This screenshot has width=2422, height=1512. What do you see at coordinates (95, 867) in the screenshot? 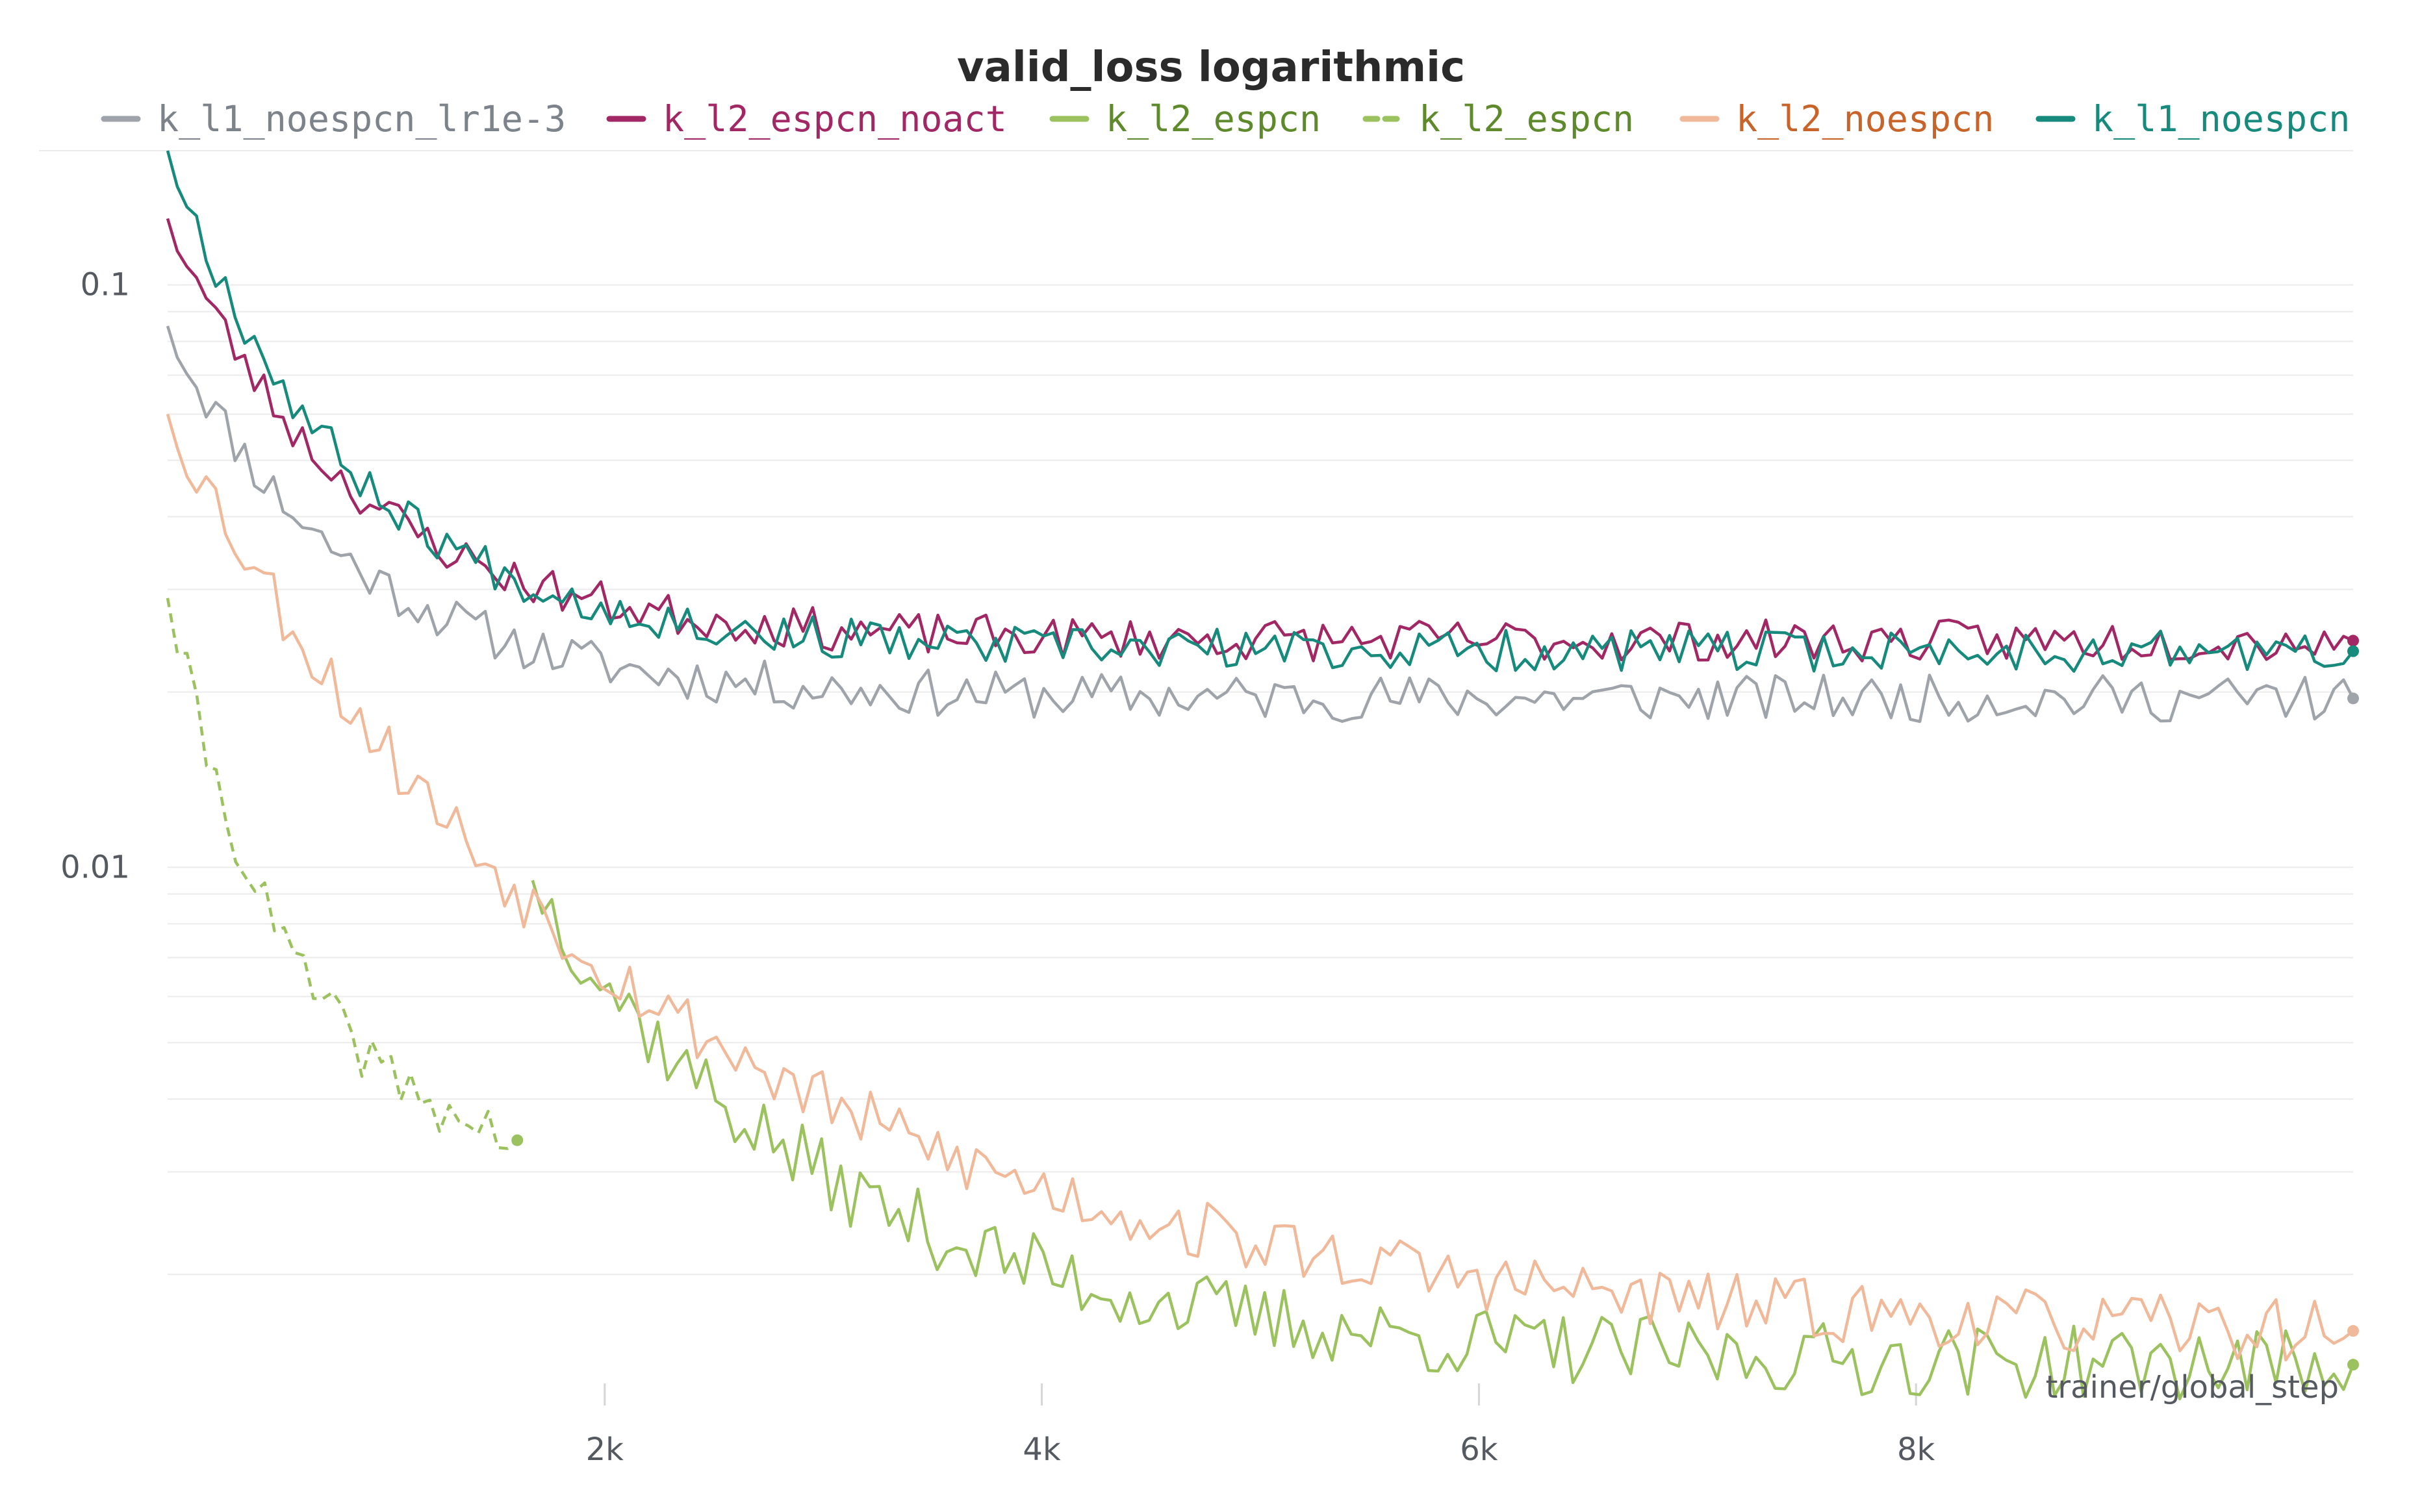
I see `y-tick-label: 0.01` at bounding box center [95, 867].